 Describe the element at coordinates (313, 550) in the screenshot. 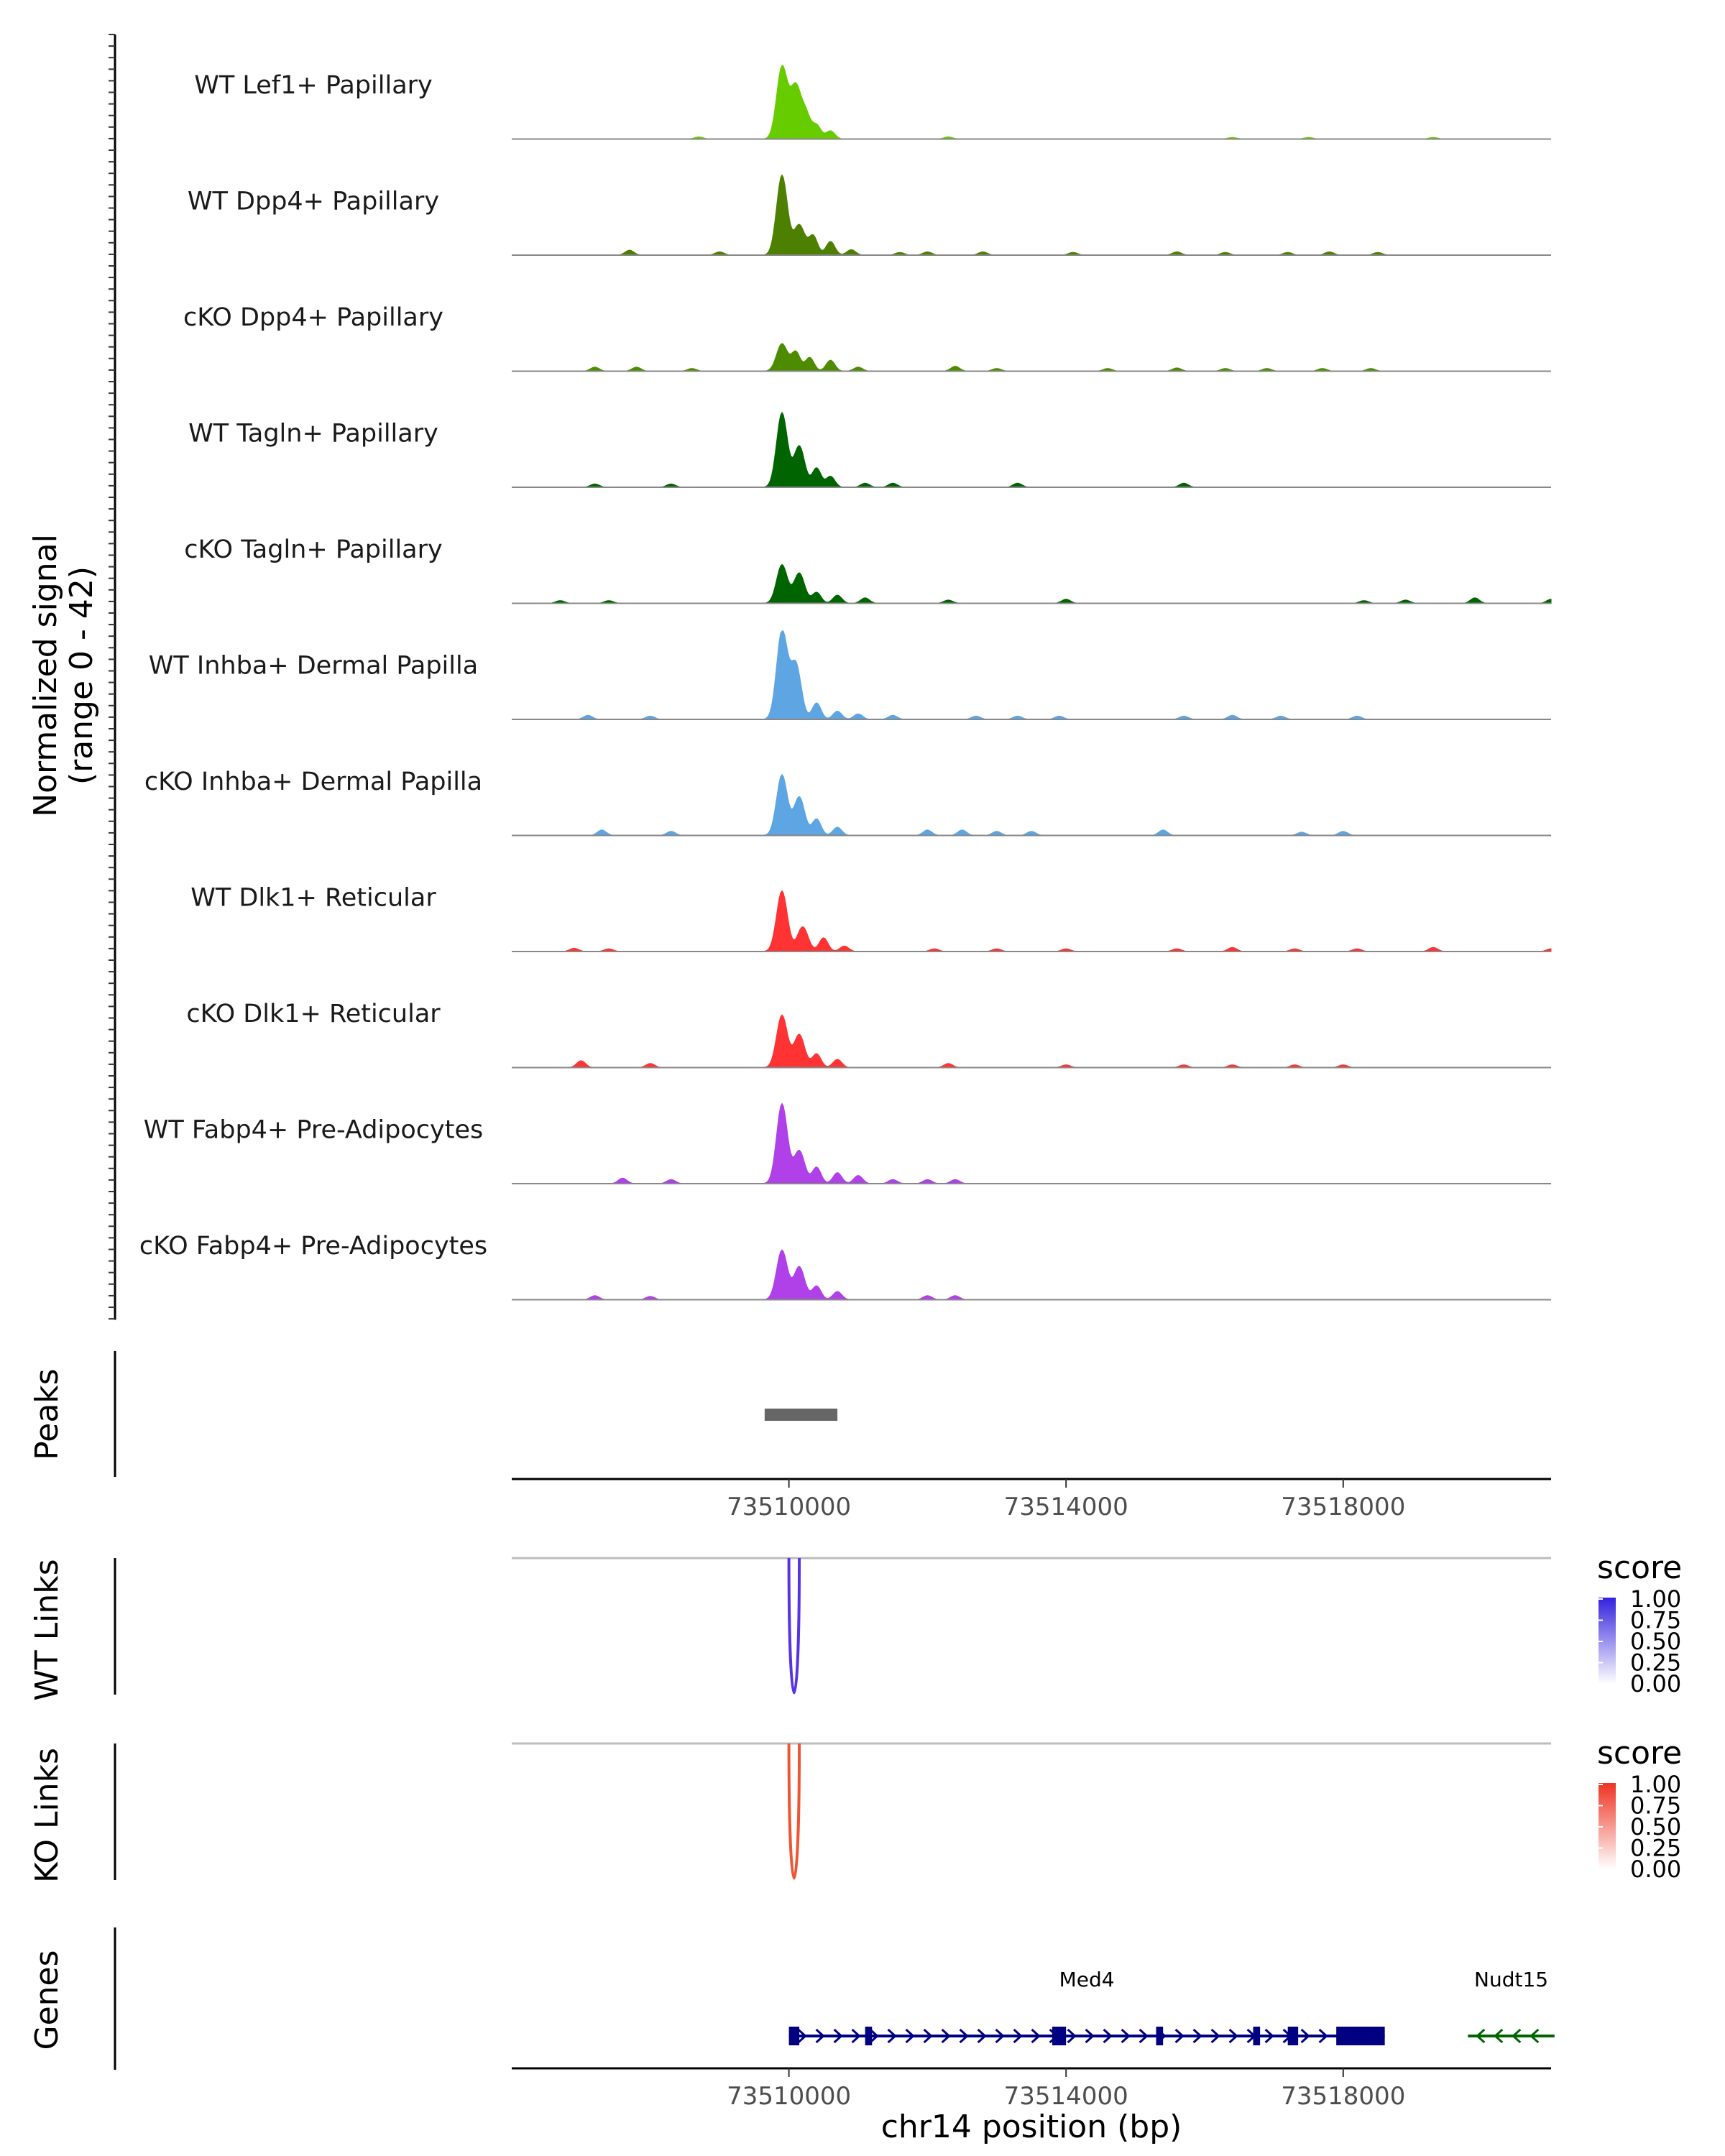

I see `track-label: cKO Tagln+ Papillary` at that location.